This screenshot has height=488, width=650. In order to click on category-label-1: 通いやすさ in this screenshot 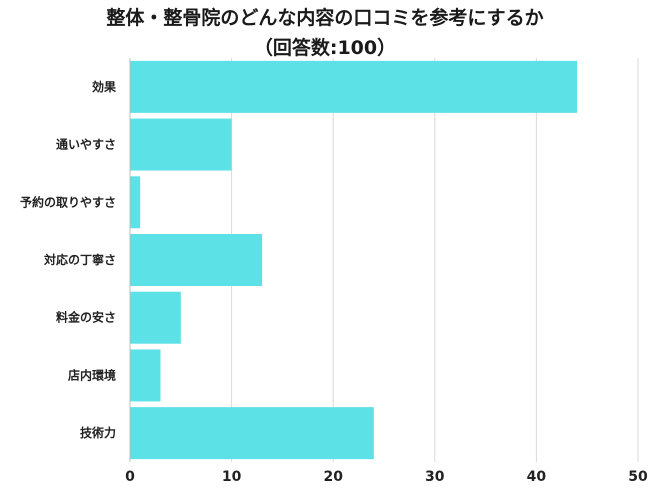, I will do `click(86, 144)`.